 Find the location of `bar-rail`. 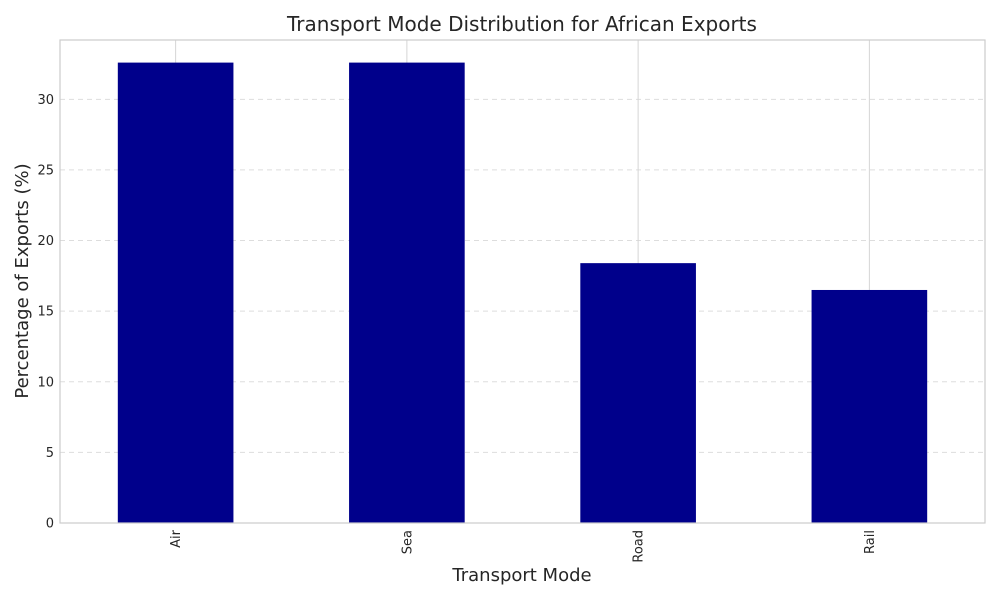

bar-rail is located at coordinates (869, 406).